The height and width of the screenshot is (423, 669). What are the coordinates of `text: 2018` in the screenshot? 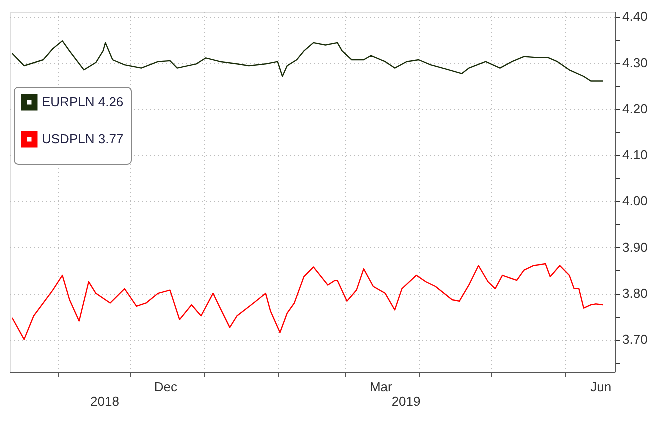 It's located at (105, 401).